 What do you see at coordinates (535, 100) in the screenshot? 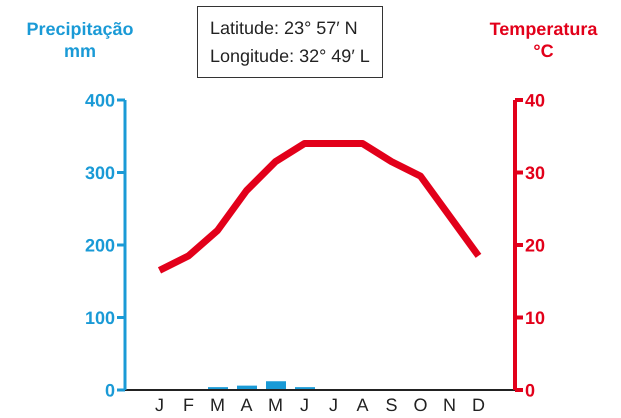
I see `y2-tick-label: 40` at bounding box center [535, 100].